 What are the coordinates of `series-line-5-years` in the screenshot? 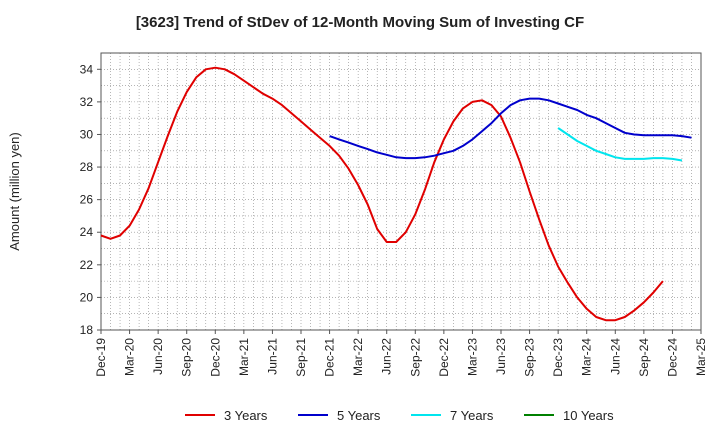 It's located at (510, 128).